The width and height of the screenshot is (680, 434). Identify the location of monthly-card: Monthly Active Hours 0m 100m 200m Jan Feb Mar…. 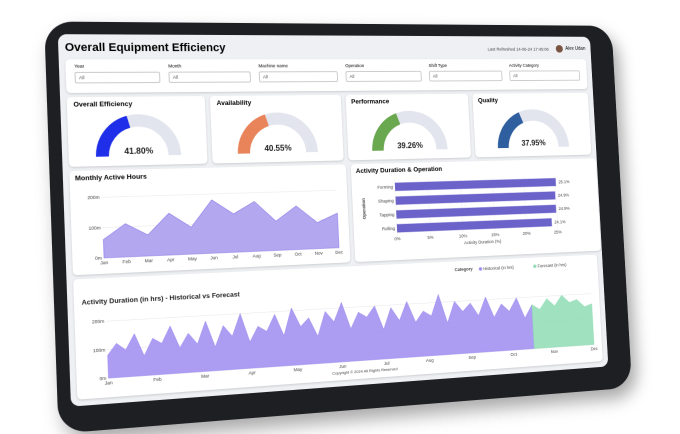
(210, 220).